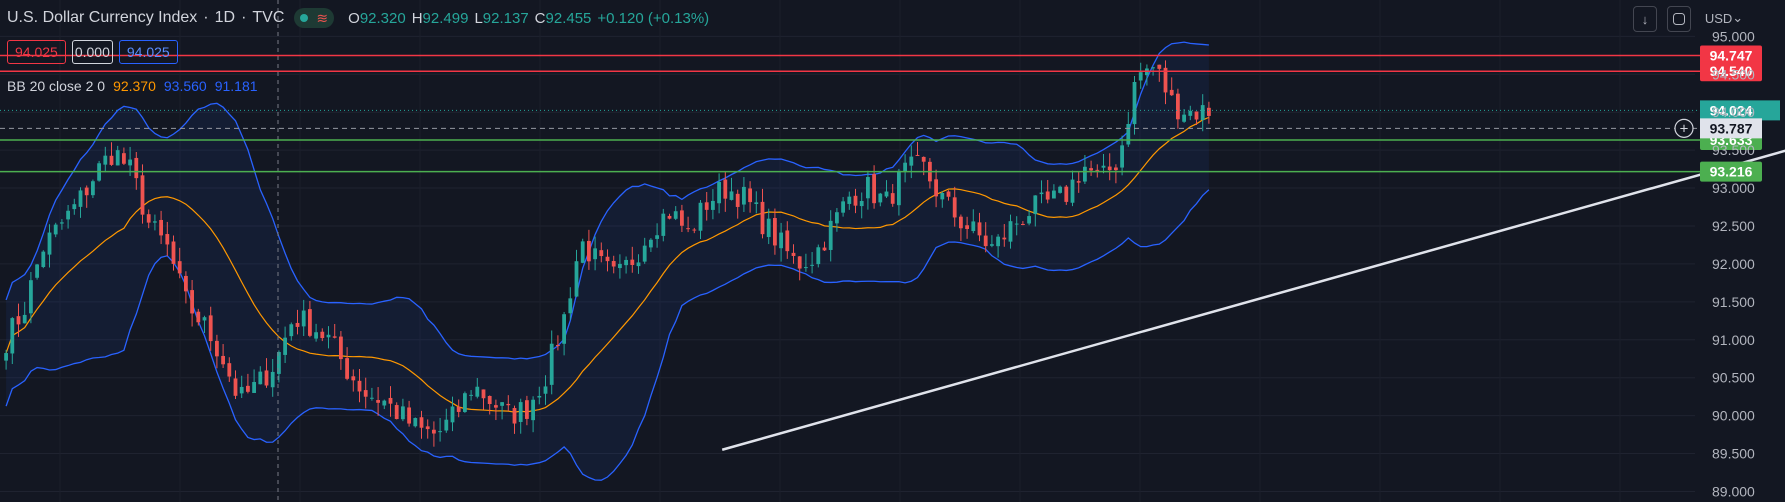 The image size is (1785, 502). Describe the element at coordinates (1731, 71) in the screenshot. I see `resistance-level-tag` at that location.